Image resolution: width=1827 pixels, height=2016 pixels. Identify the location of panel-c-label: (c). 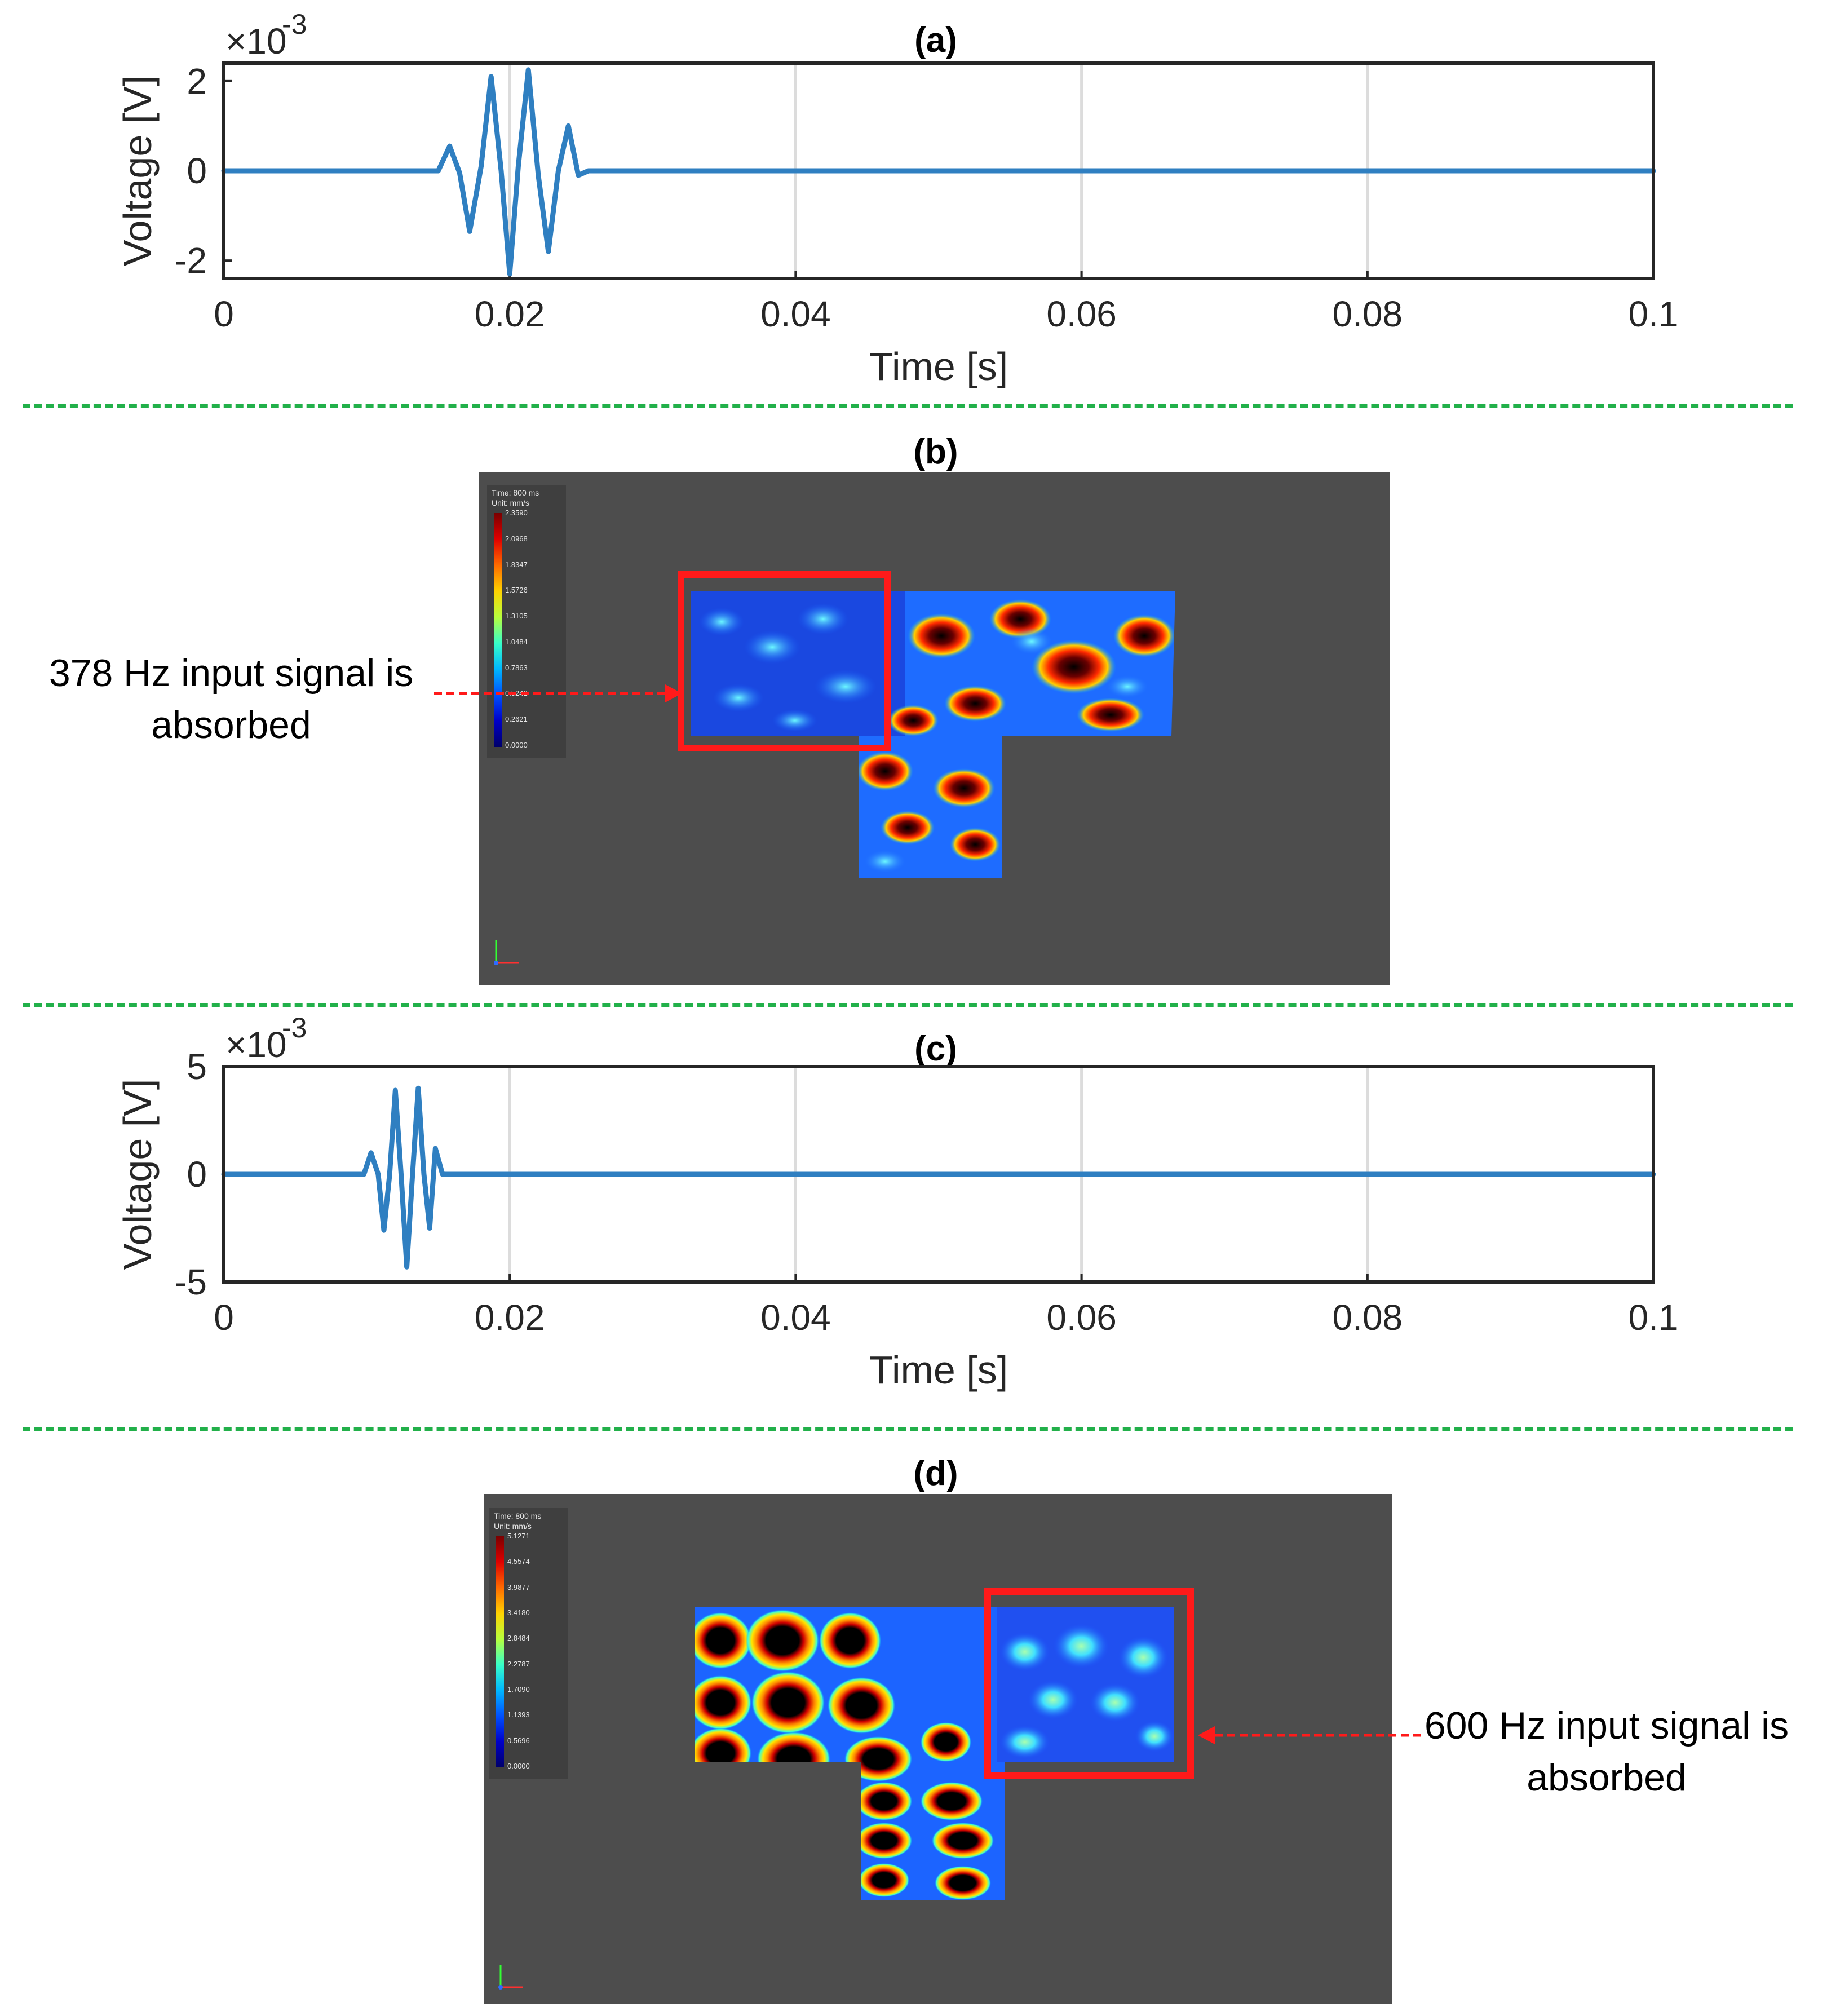
(935, 1048).